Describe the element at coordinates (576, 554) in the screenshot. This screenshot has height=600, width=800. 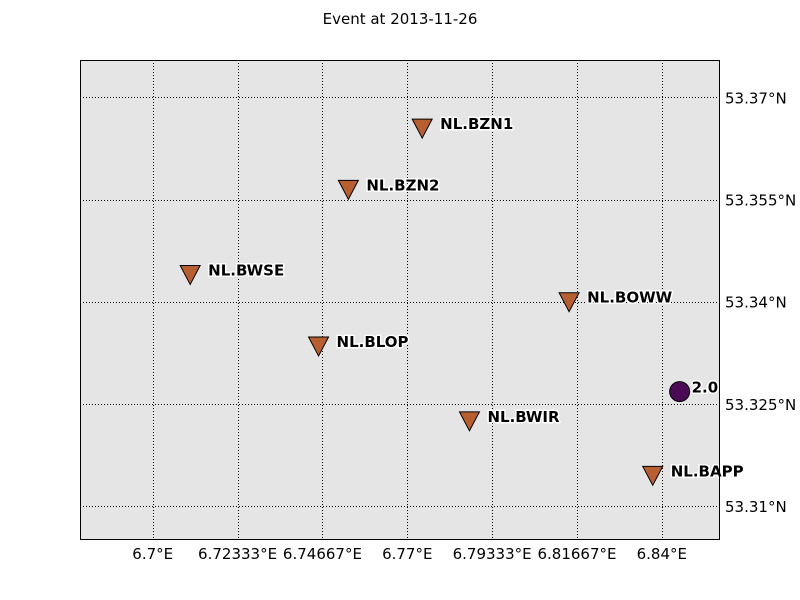
I see `lon-tick-label: 6.81667°E` at that location.